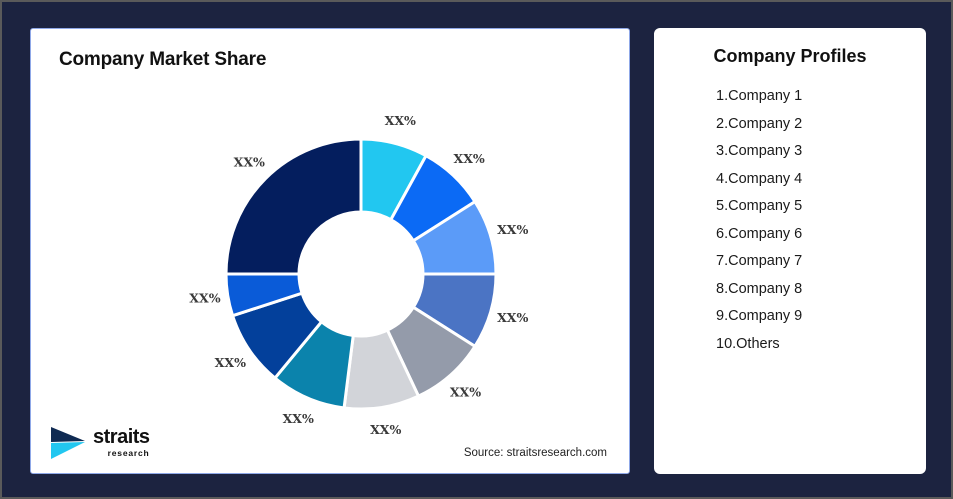 Image resolution: width=953 pixels, height=499 pixels. Describe the element at coordinates (163, 59) in the screenshot. I see `chart-title: Company Market Share` at that location.